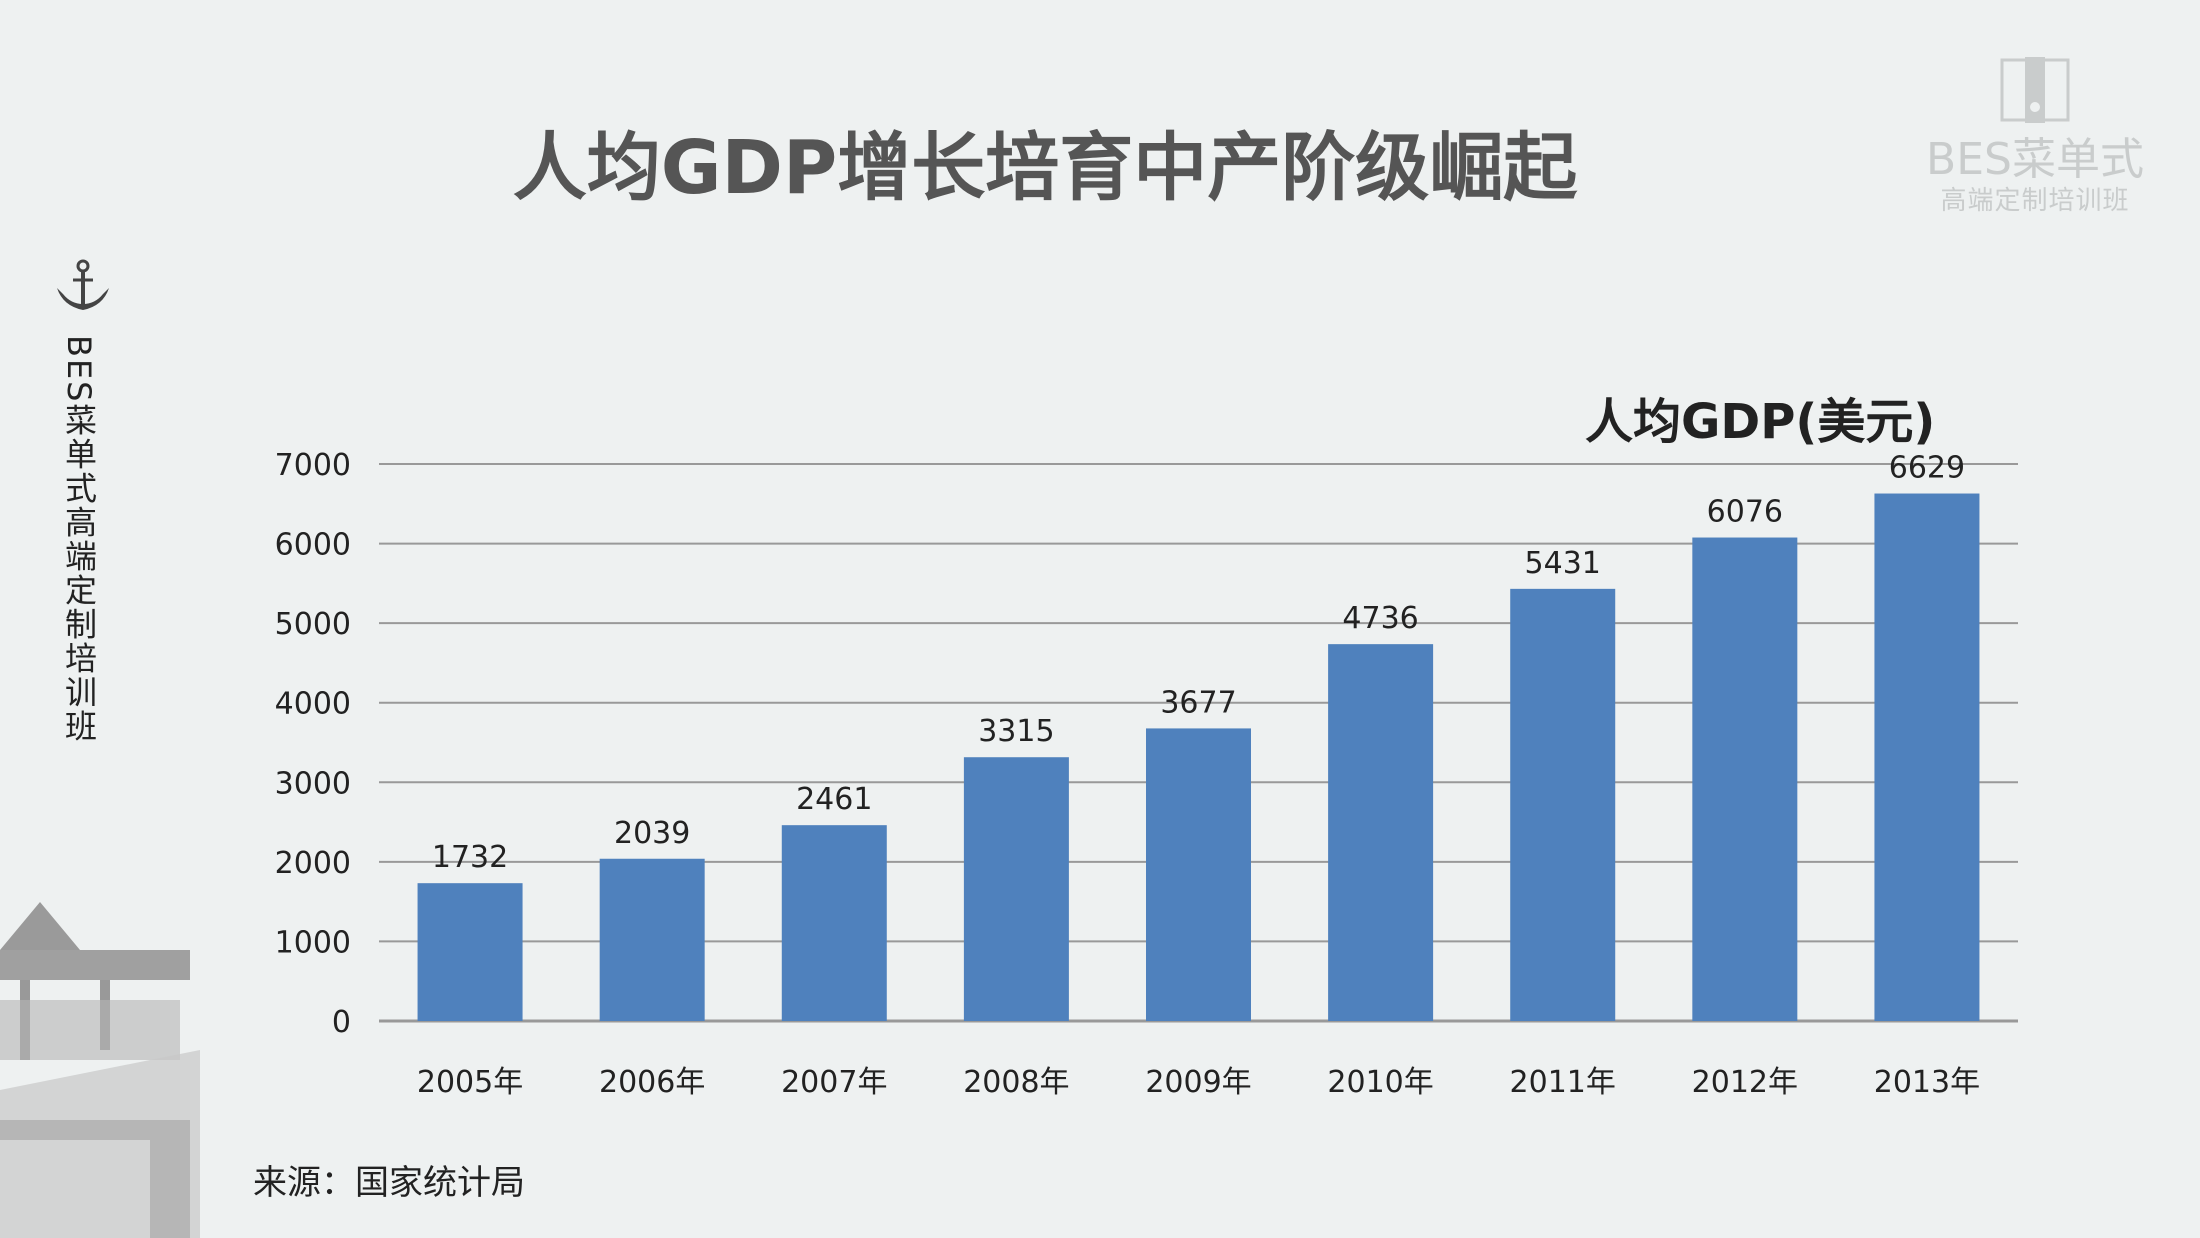  I want to click on anchor-icon, so click(83, 284).